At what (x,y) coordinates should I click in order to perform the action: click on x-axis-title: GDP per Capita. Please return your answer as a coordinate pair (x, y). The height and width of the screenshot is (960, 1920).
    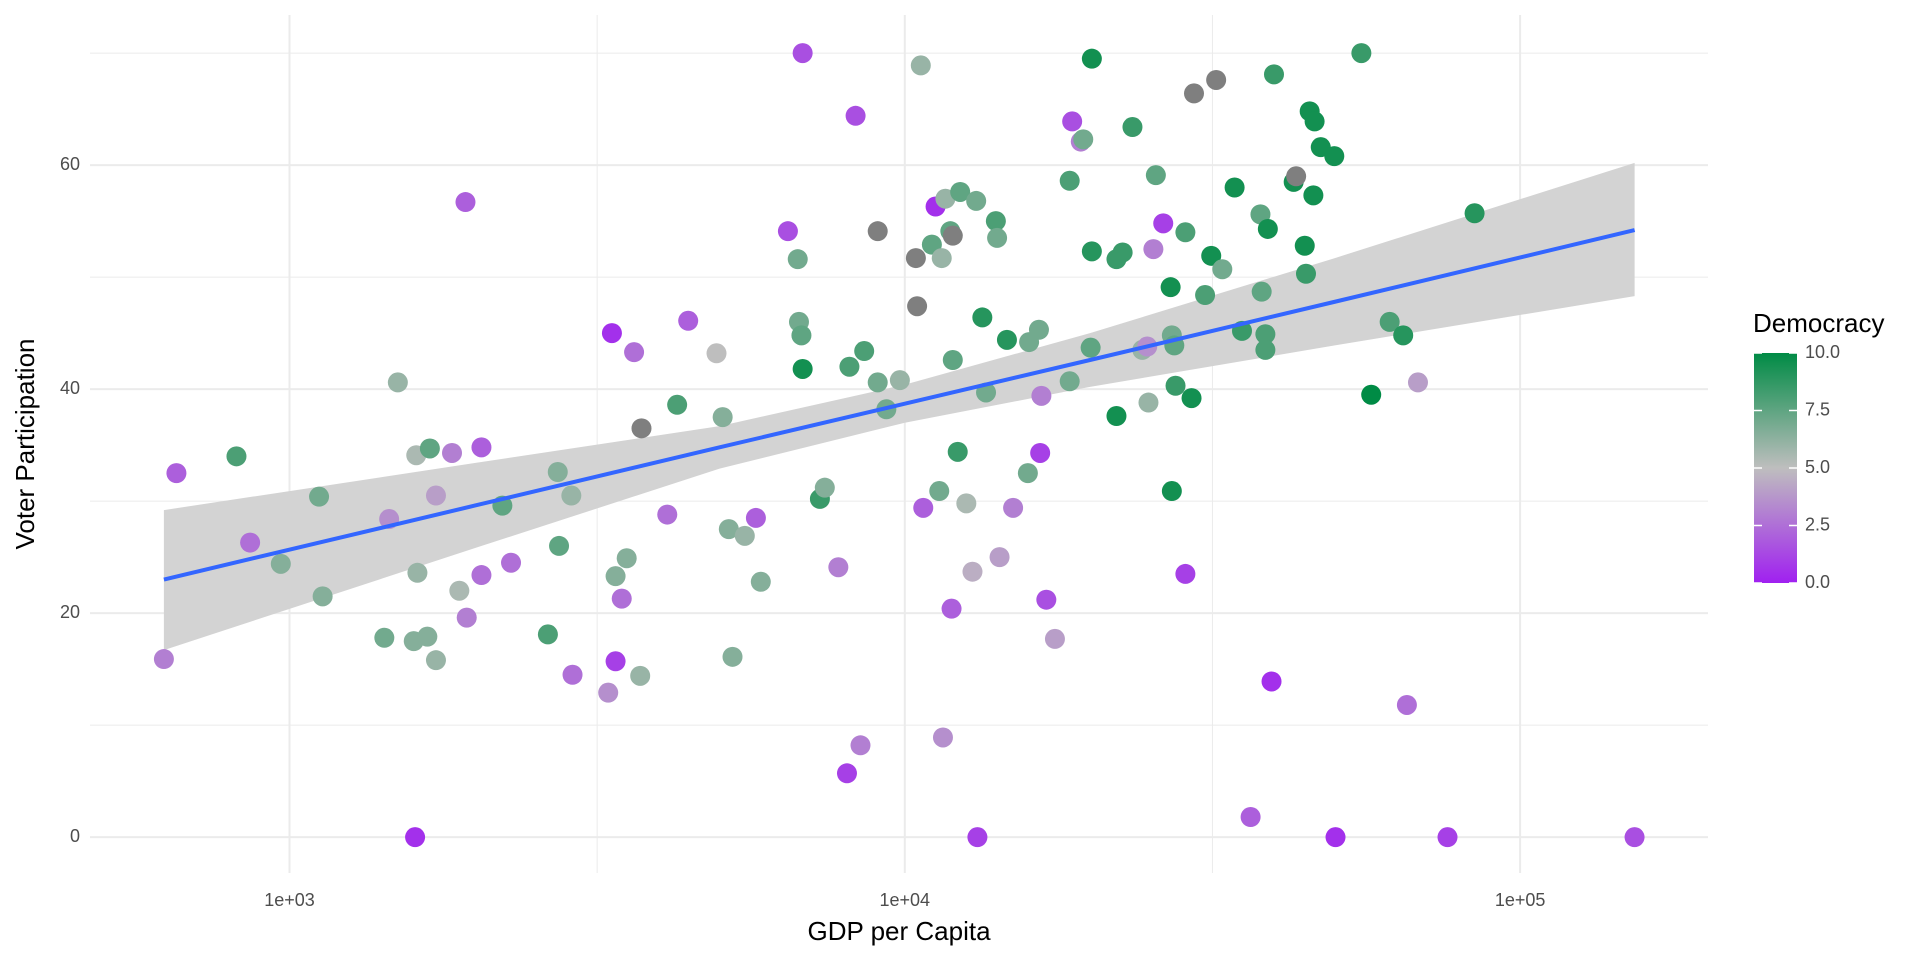
    Looking at the image, I should click on (899, 931).